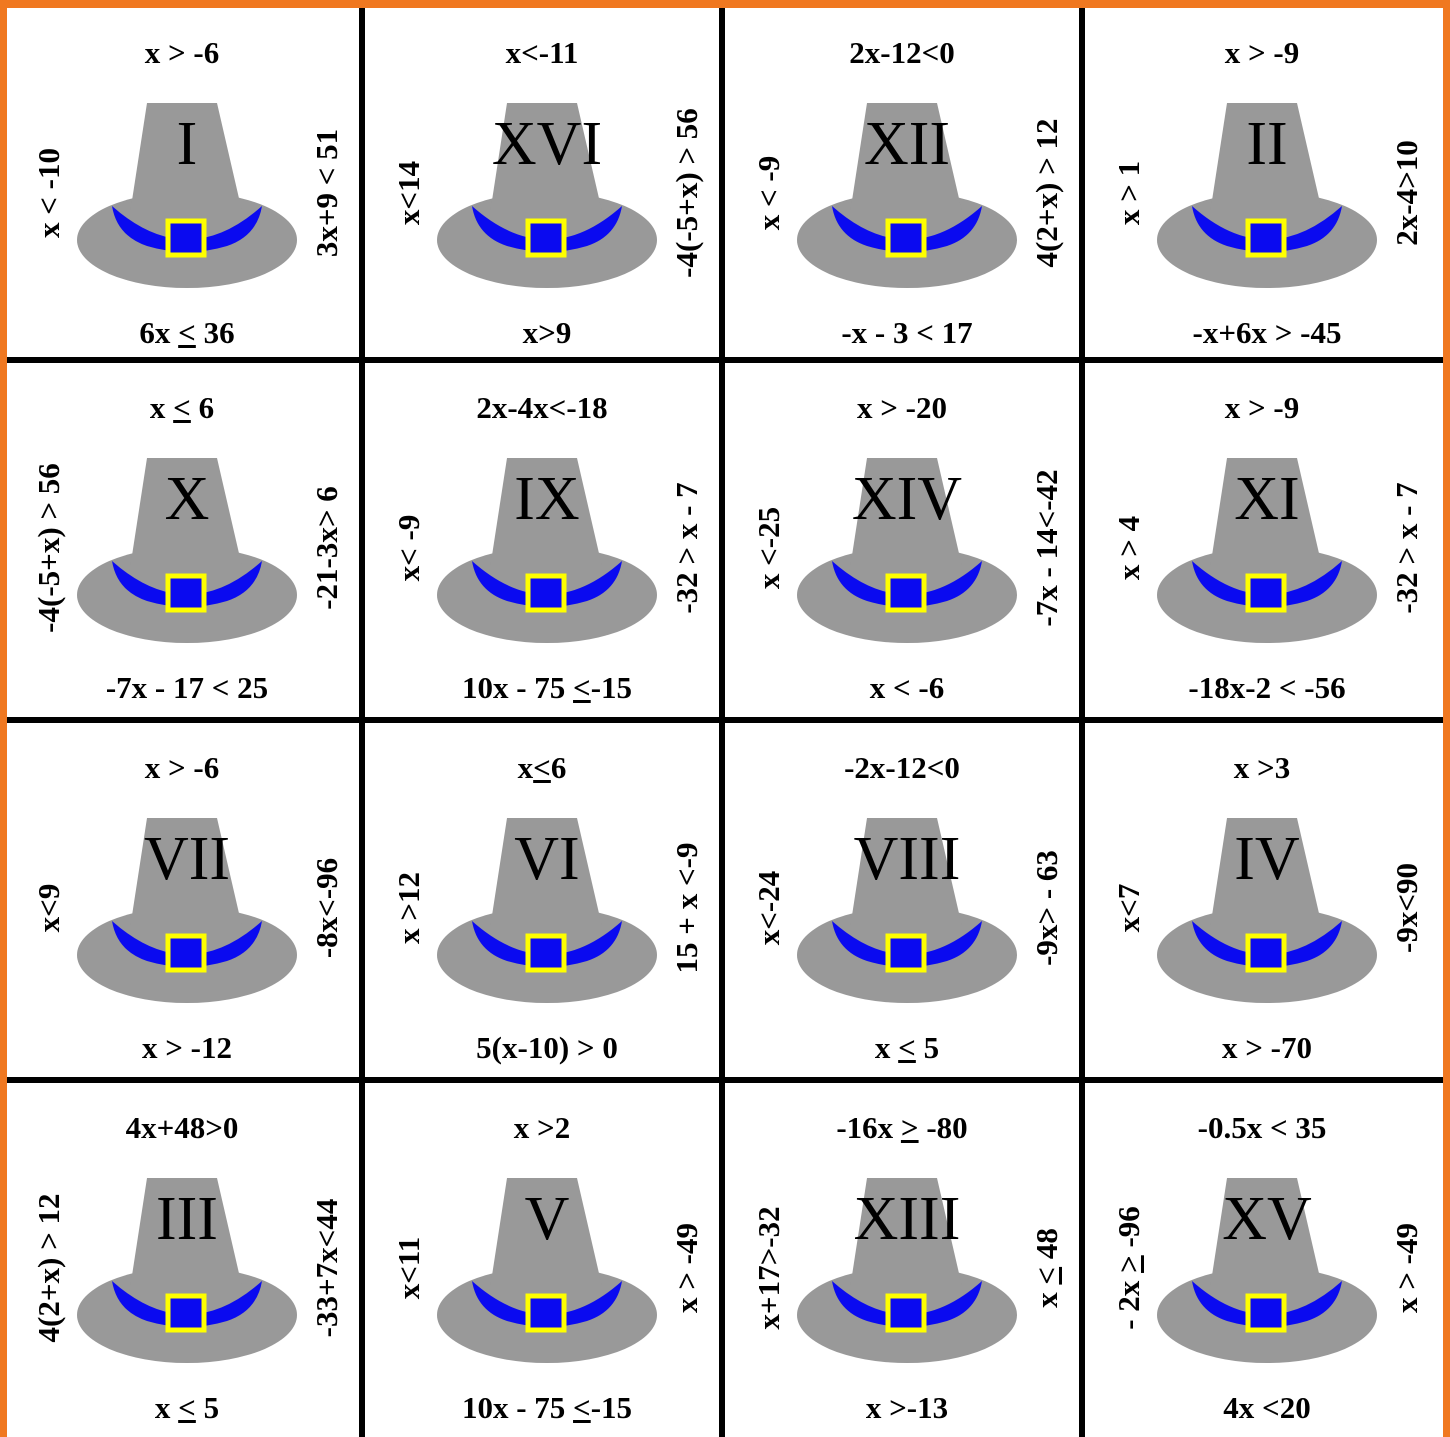 This screenshot has height=1437, width=1450. What do you see at coordinates (1267, 332) in the screenshot?
I see `equation-part: -x+6x > -45` at bounding box center [1267, 332].